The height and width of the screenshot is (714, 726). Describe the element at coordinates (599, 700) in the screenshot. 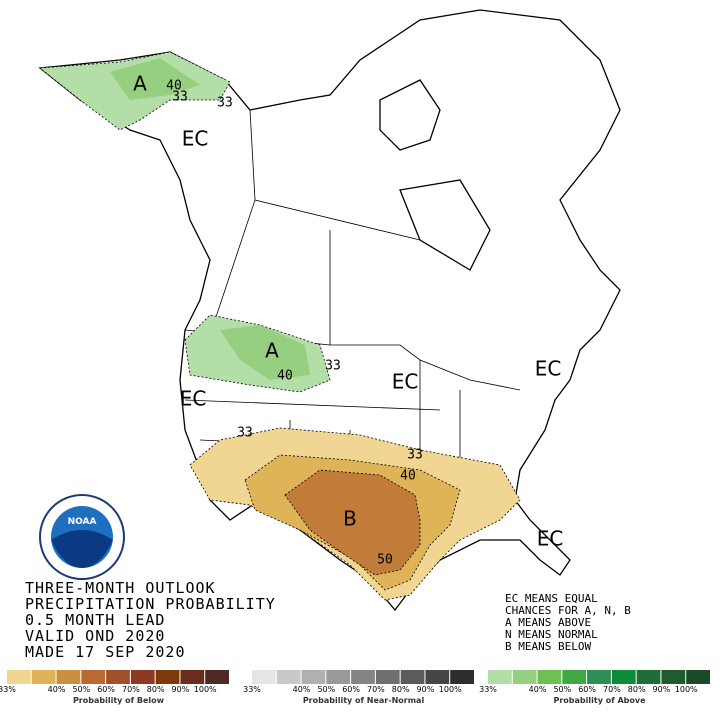

I see `legend-title: Probability of Above` at that location.